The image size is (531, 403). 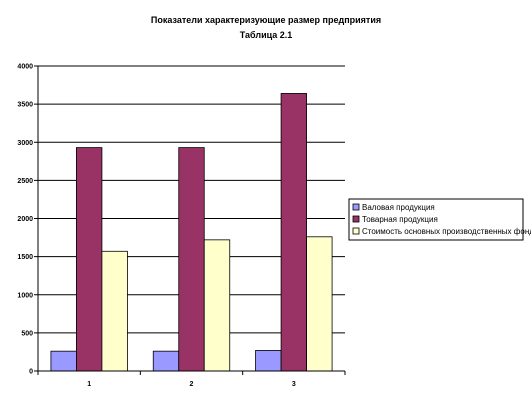 What do you see at coordinates (31, 372) in the screenshot?
I see `y-tick-label: 0` at bounding box center [31, 372].